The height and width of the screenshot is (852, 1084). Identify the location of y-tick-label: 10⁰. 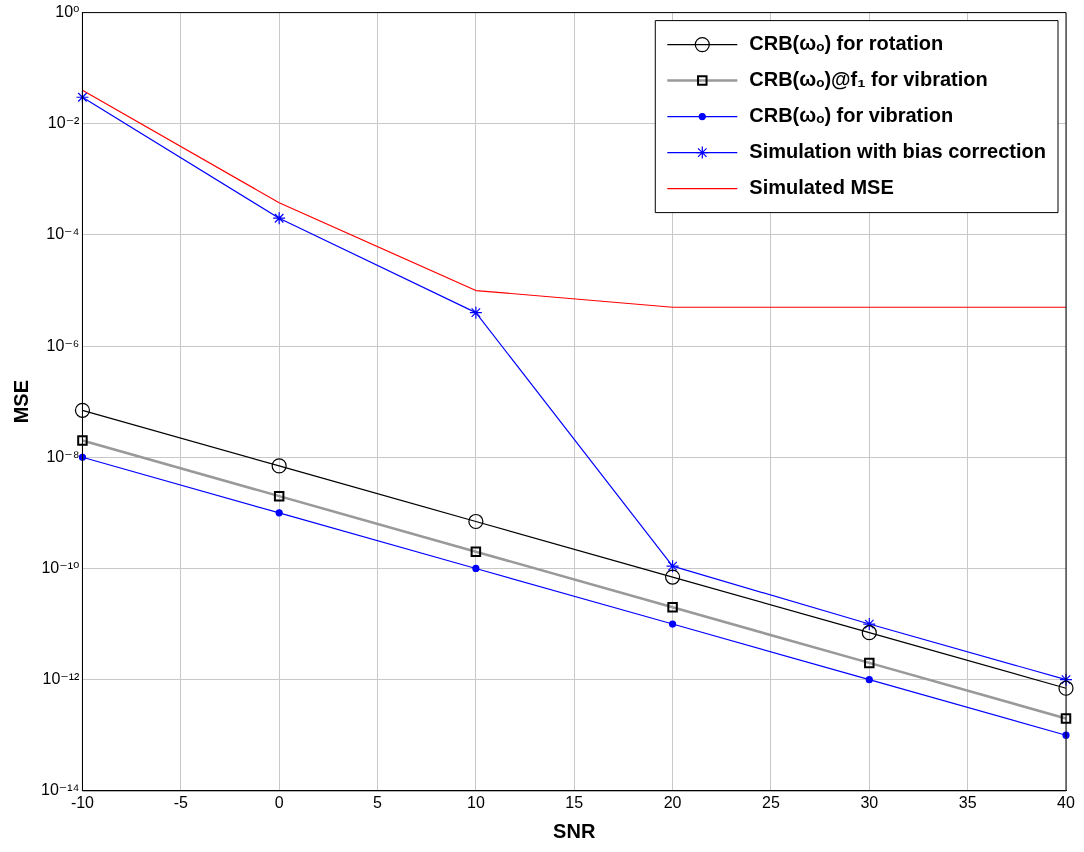
(67, 12).